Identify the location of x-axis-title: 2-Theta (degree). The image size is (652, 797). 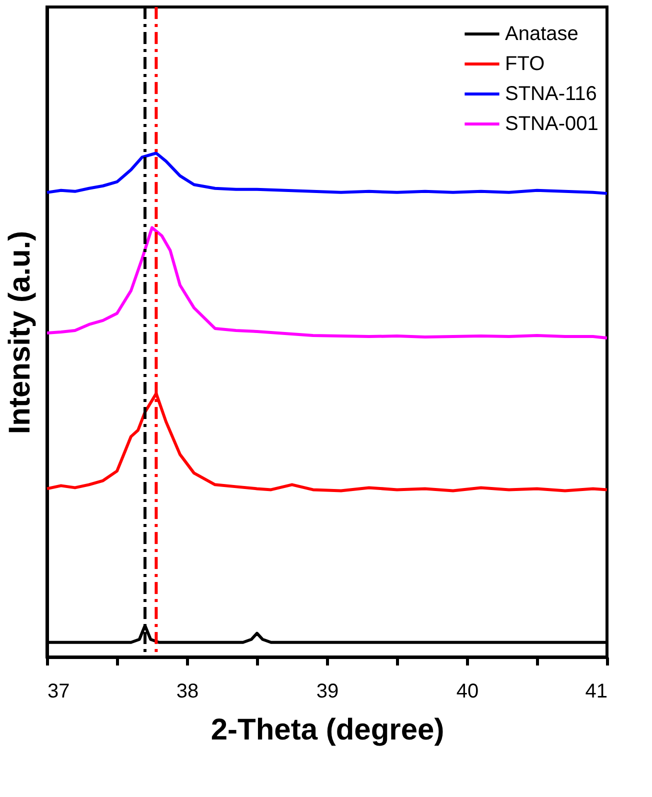
(327, 730).